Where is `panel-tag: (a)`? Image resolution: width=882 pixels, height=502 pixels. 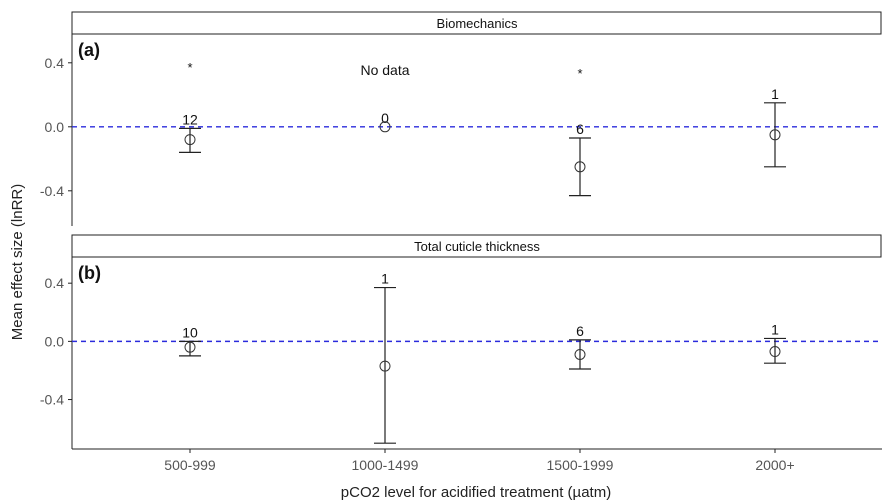 panel-tag: (a) is located at coordinates (89, 50).